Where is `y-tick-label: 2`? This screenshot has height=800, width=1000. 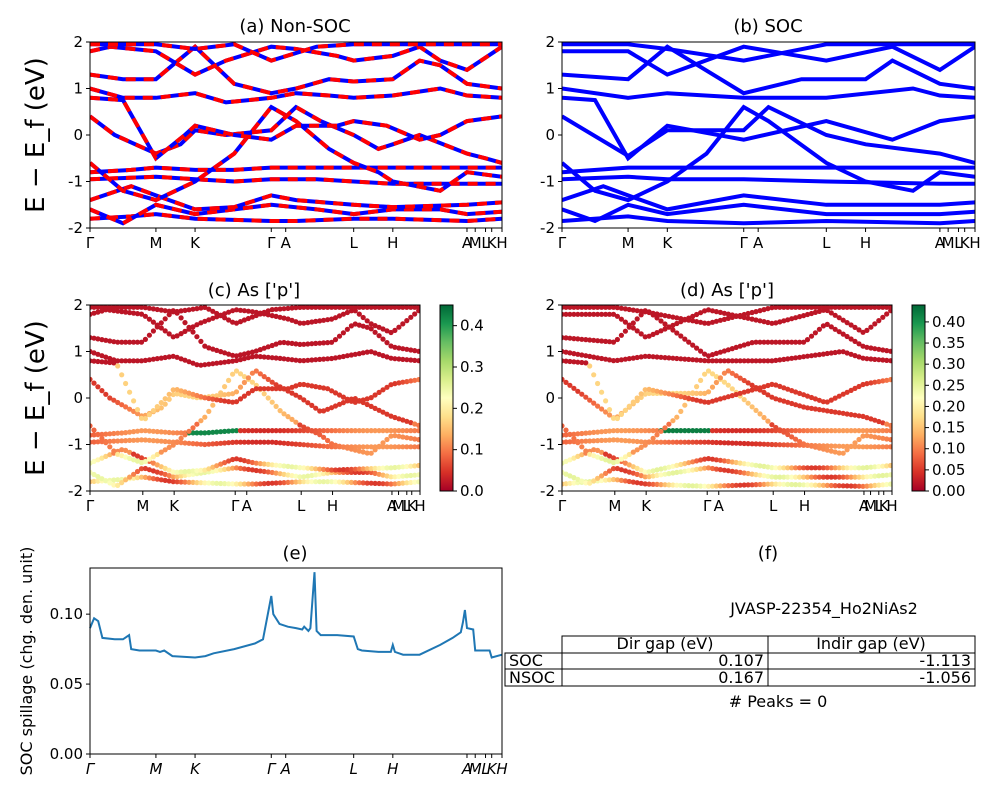 y-tick-label: 2 is located at coordinates (550, 42).